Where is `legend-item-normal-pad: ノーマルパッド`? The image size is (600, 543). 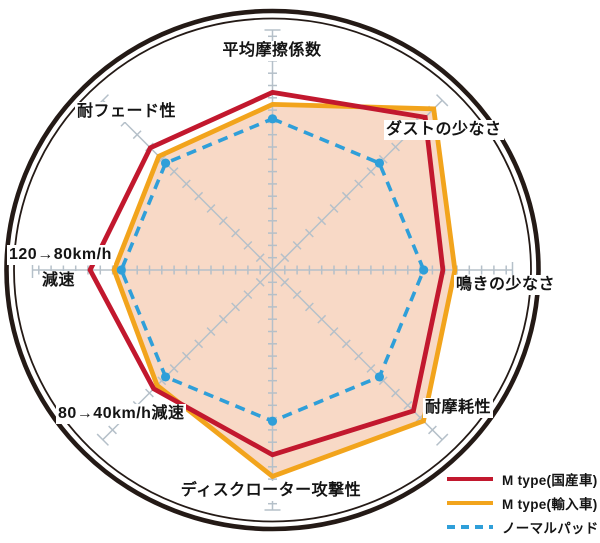 legend-item-normal-pad: ノーマルパッド is located at coordinates (523, 527).